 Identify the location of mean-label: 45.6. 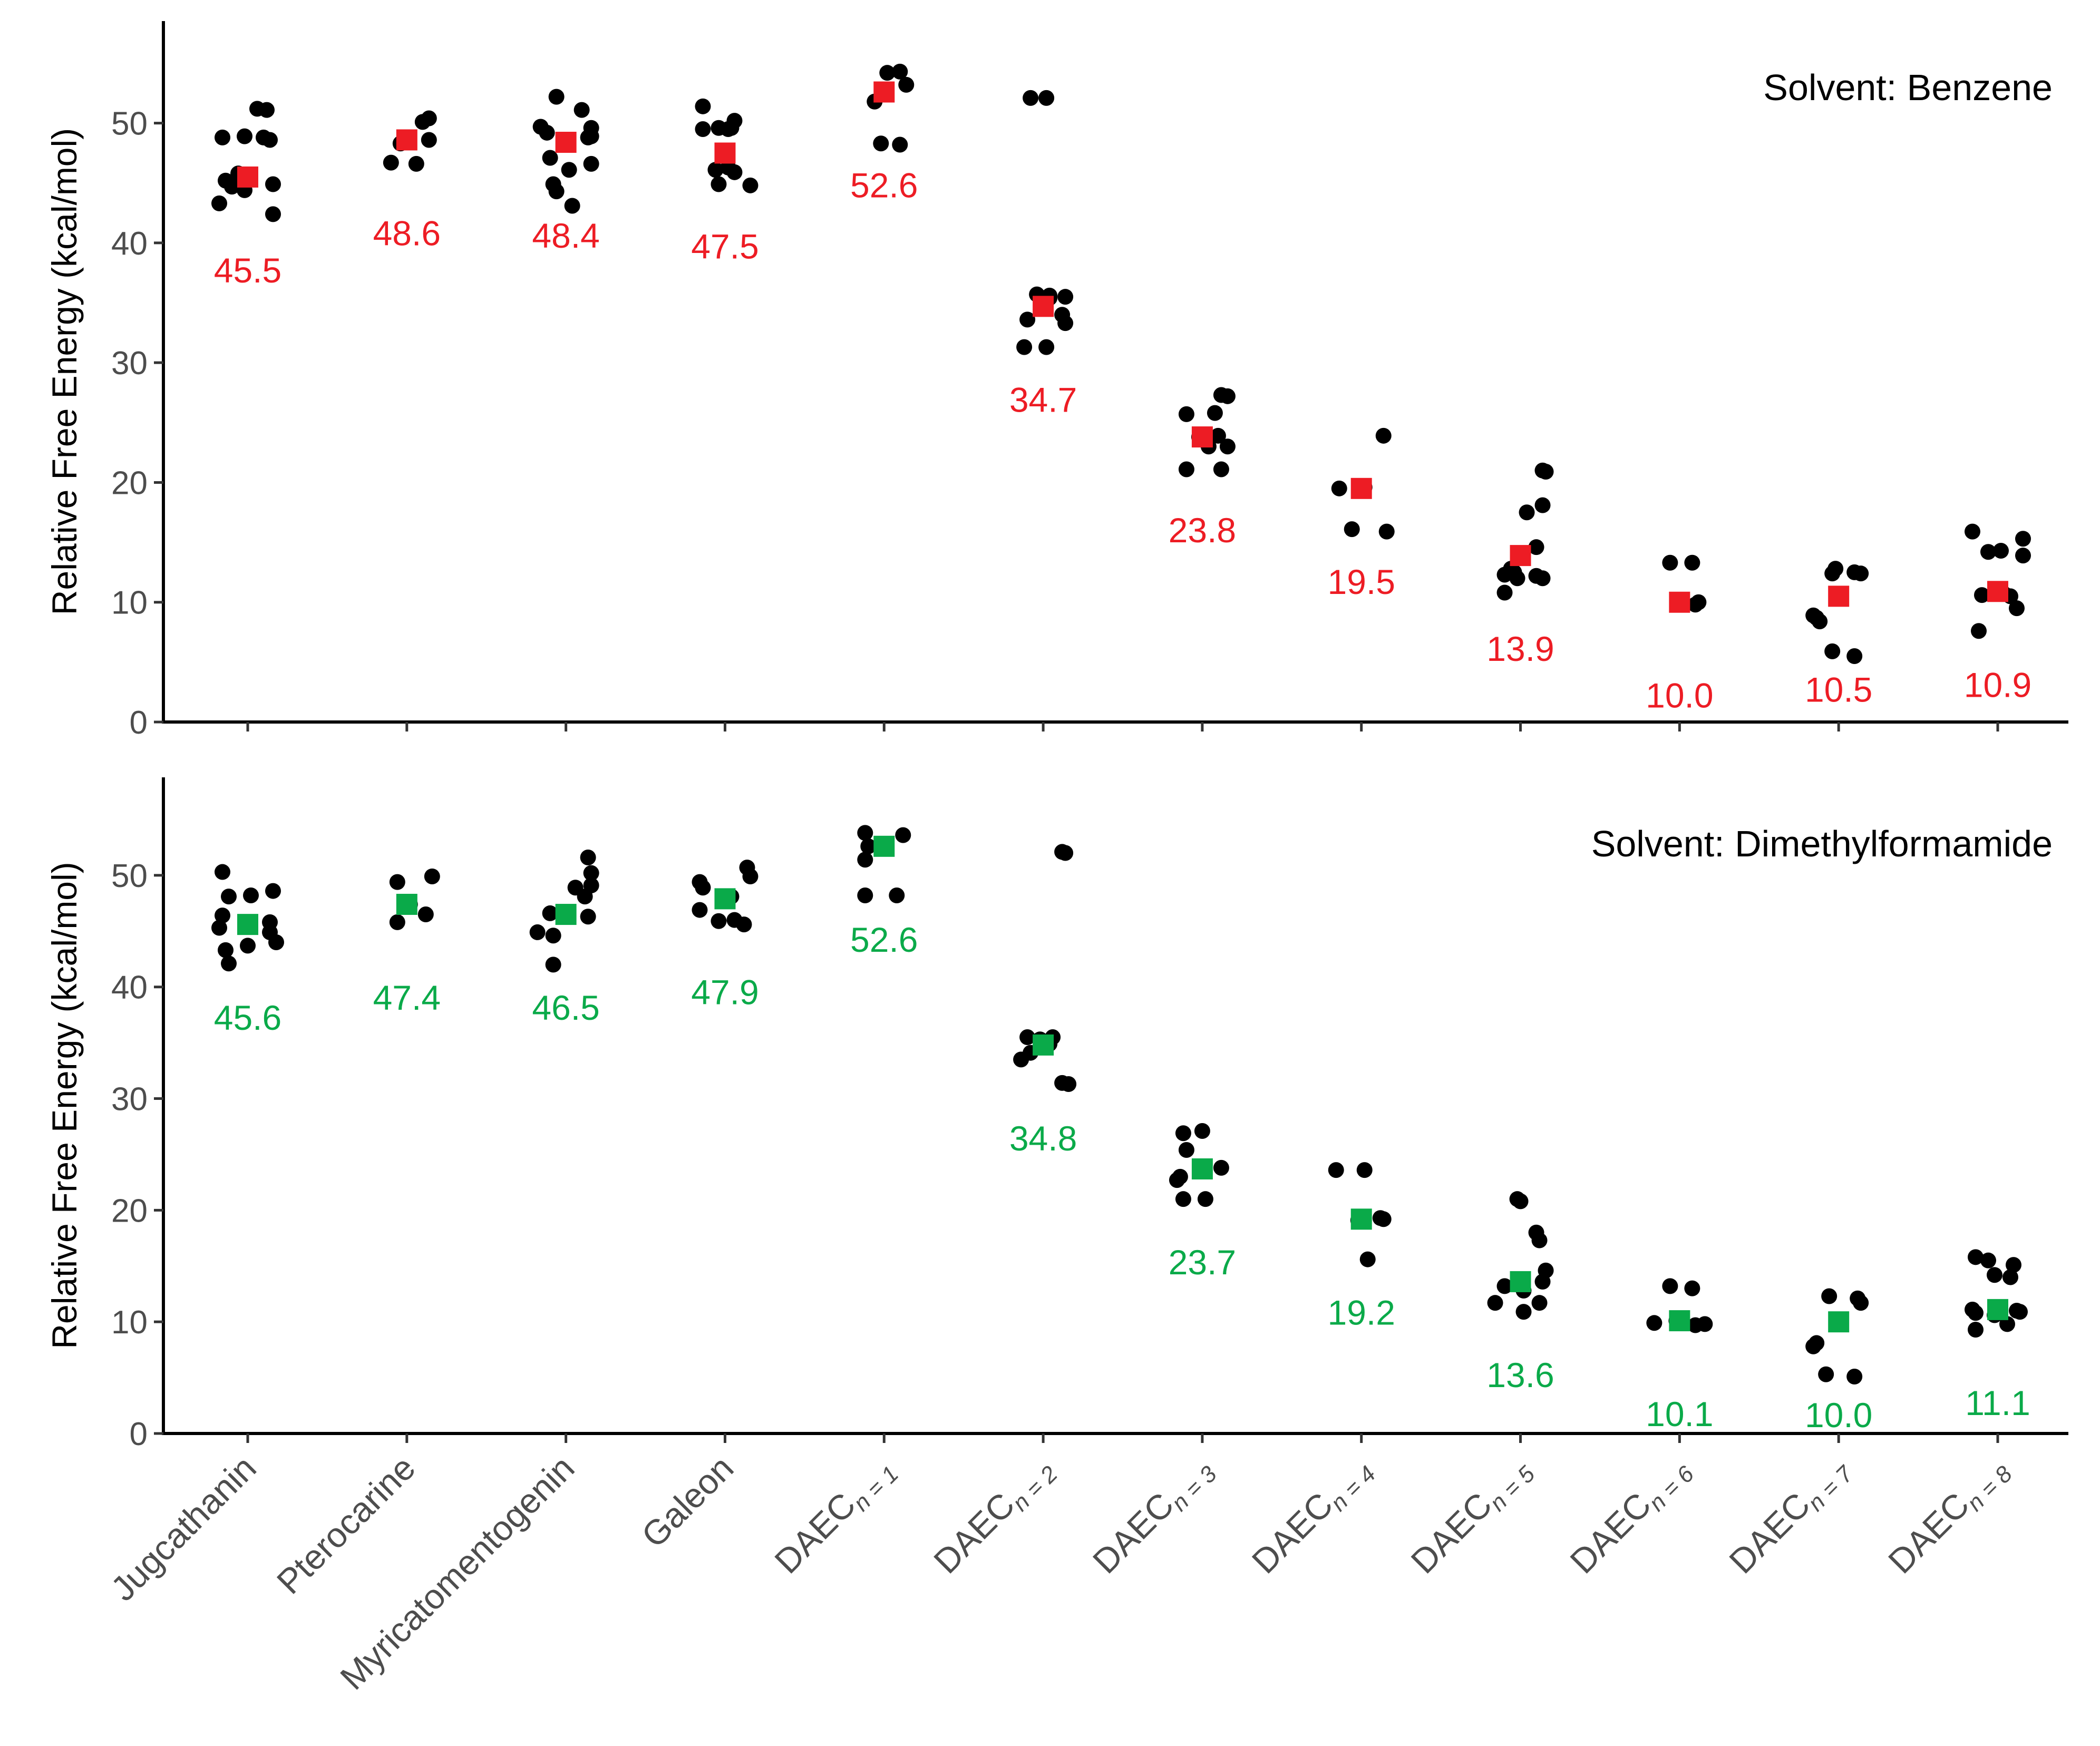
(247, 1018).